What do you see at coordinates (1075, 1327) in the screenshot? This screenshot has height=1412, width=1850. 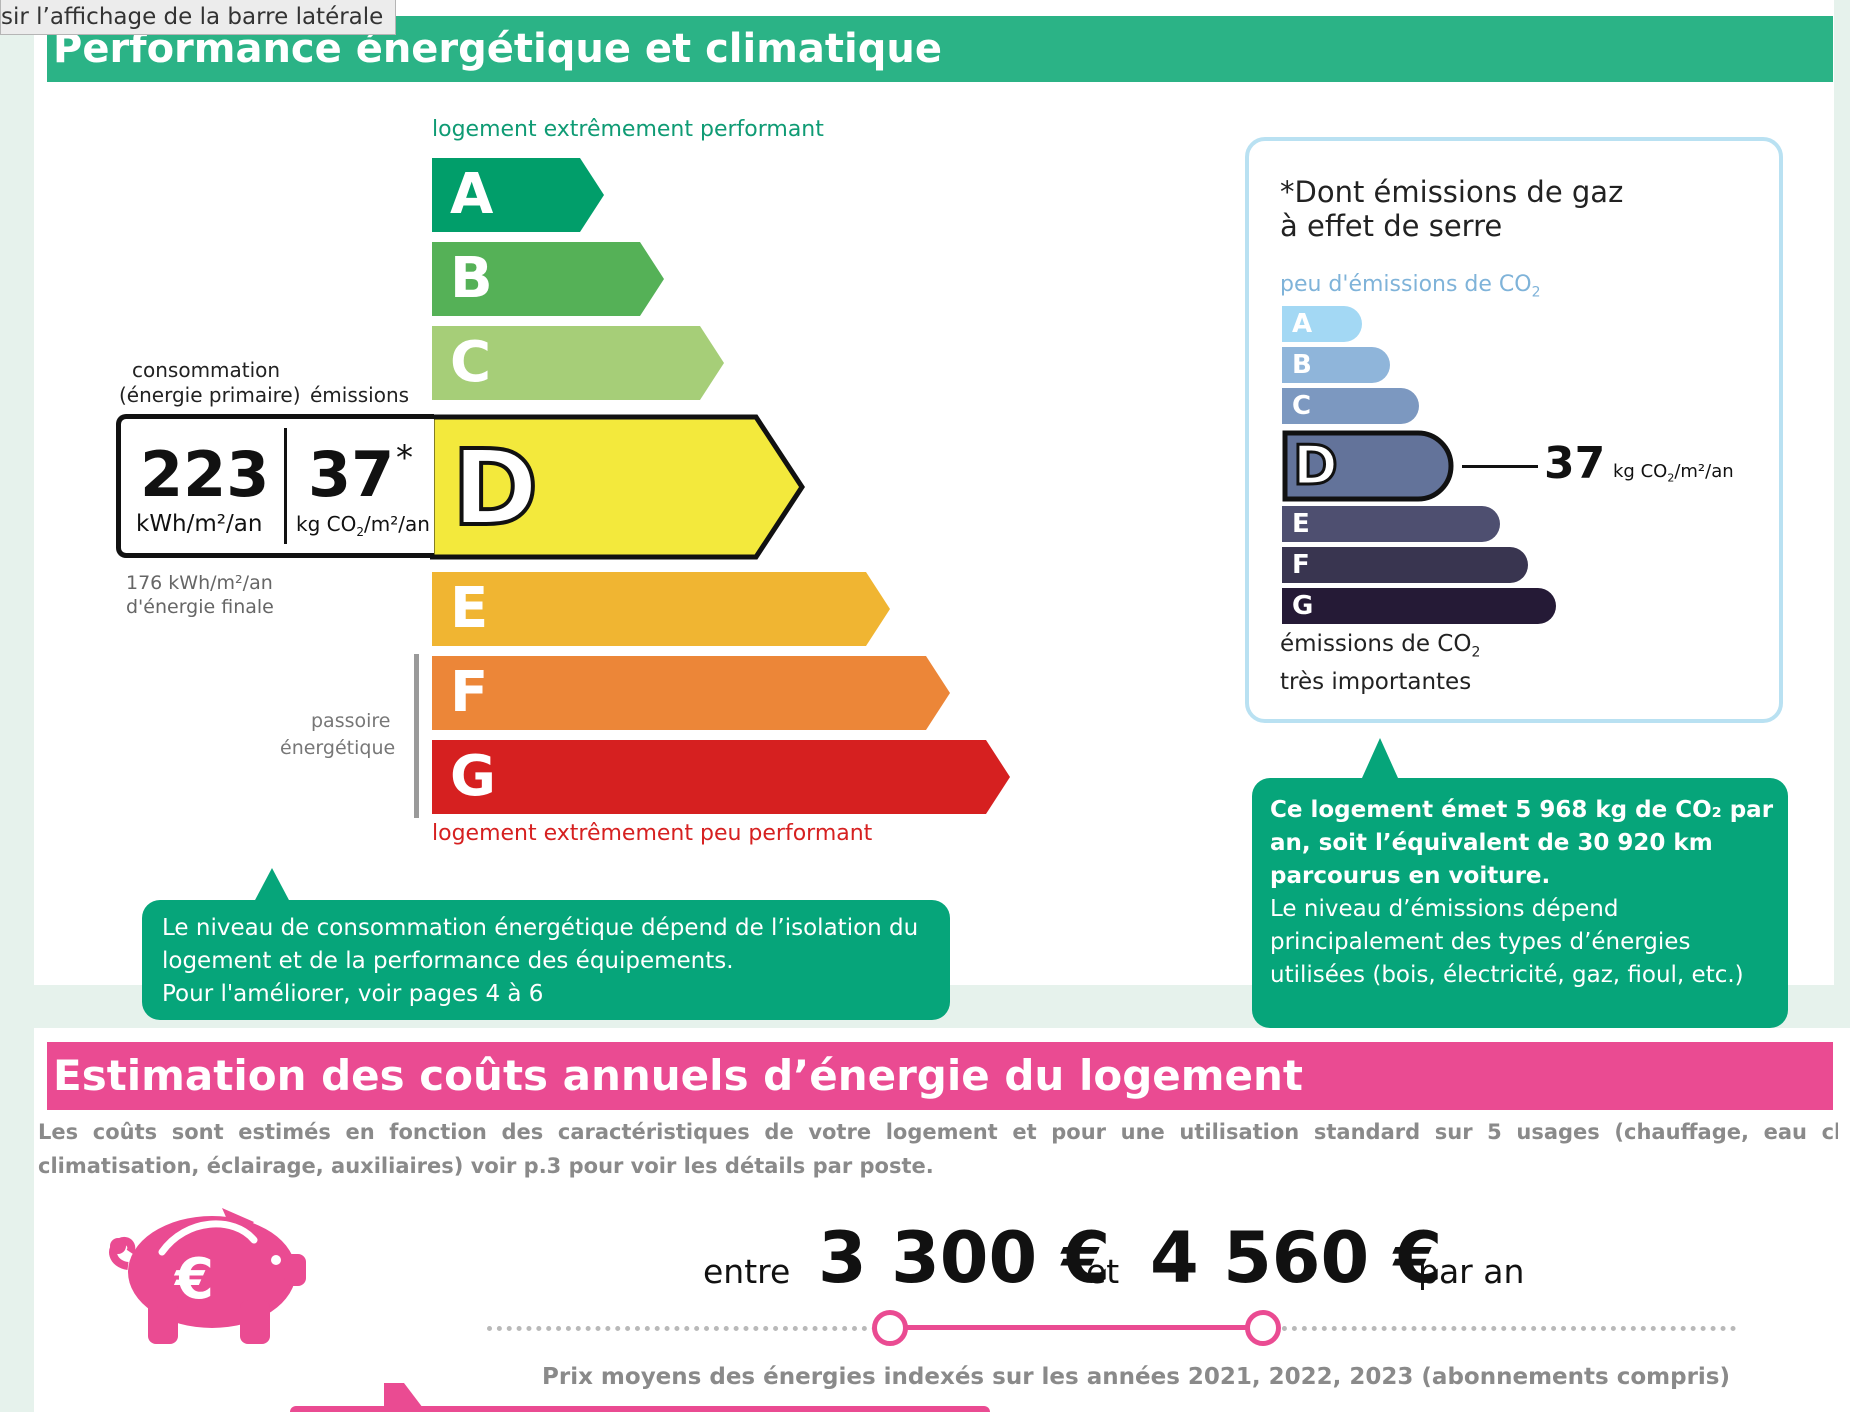 I see `range-fill` at bounding box center [1075, 1327].